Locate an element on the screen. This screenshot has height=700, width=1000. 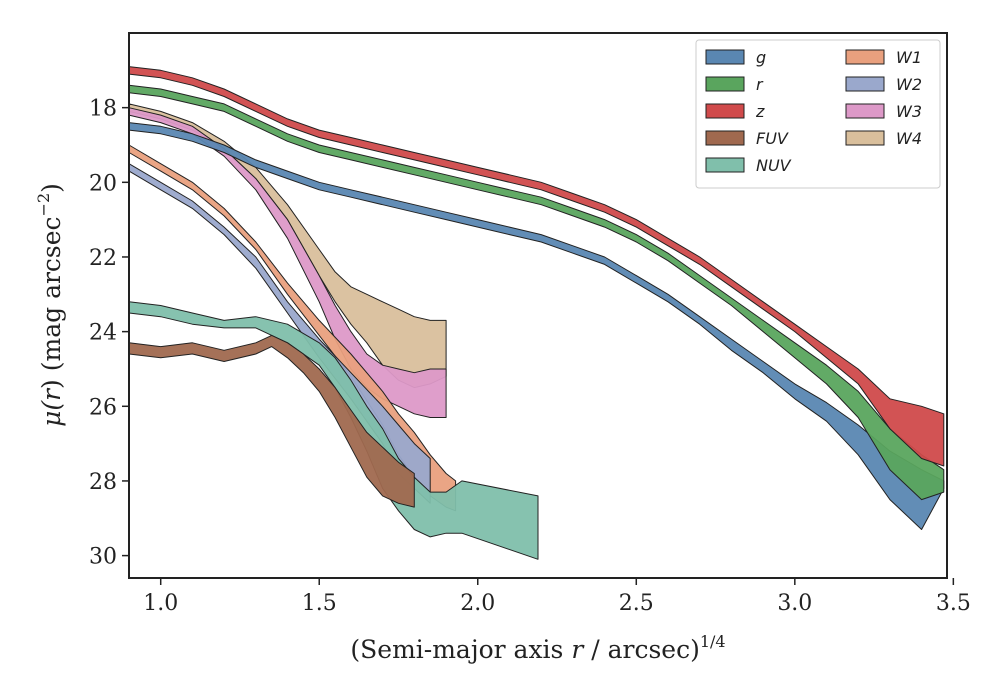
legend-swatch-w1 is located at coordinates (865, 57).